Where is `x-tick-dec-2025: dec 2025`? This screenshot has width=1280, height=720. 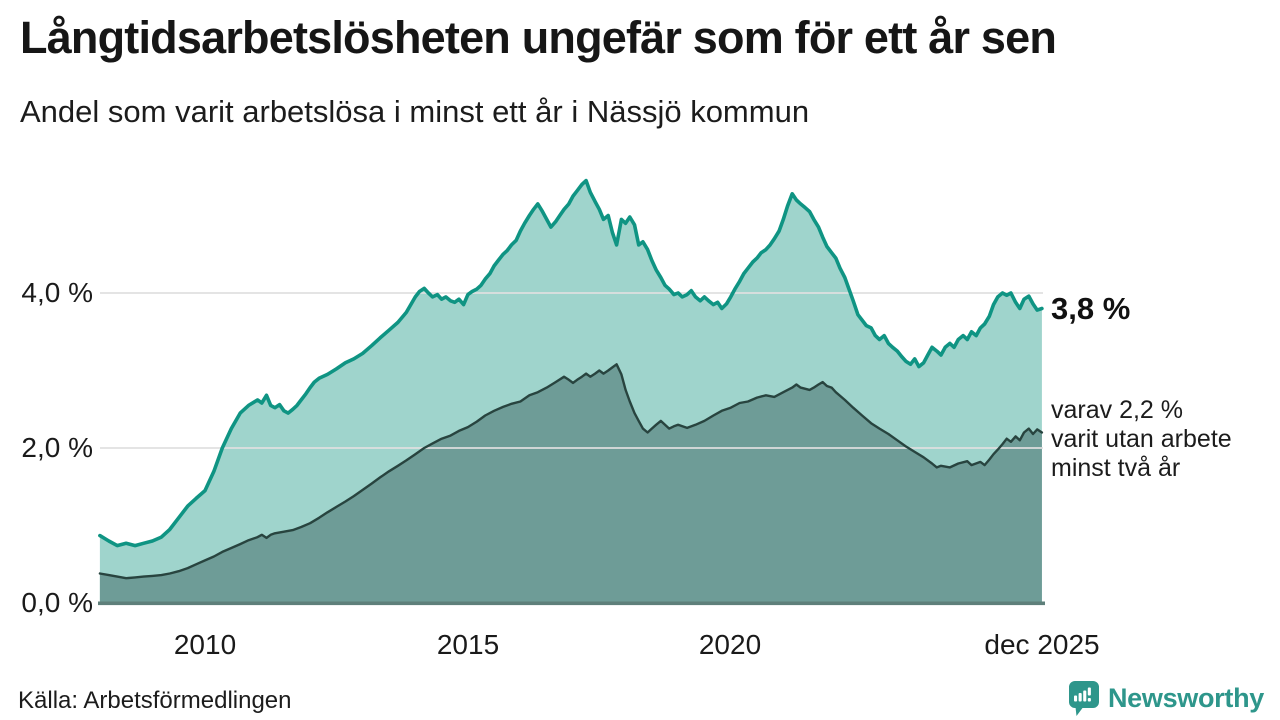
x-tick-dec-2025: dec 2025 is located at coordinates (1042, 644).